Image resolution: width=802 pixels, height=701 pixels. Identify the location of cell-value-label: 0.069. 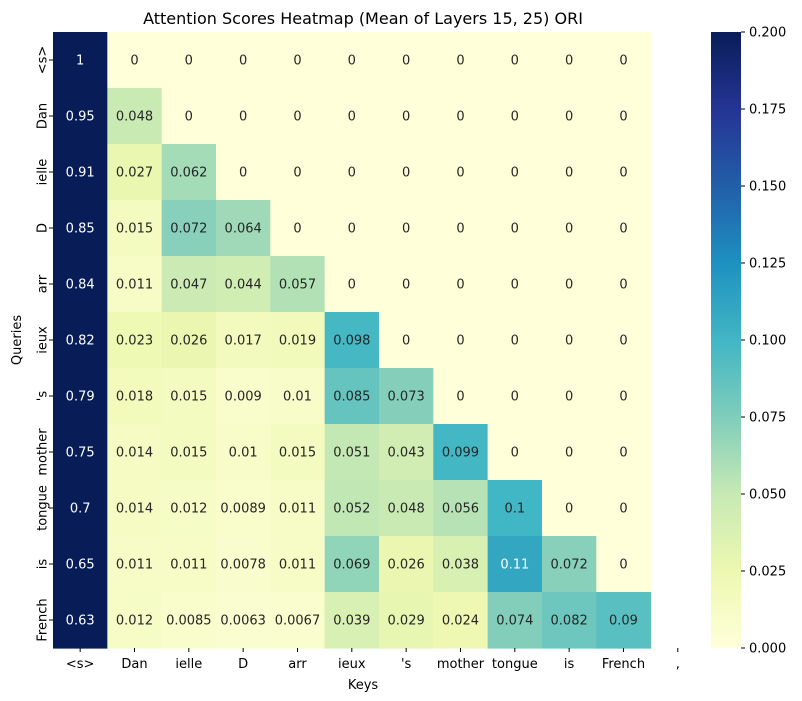
(351, 565).